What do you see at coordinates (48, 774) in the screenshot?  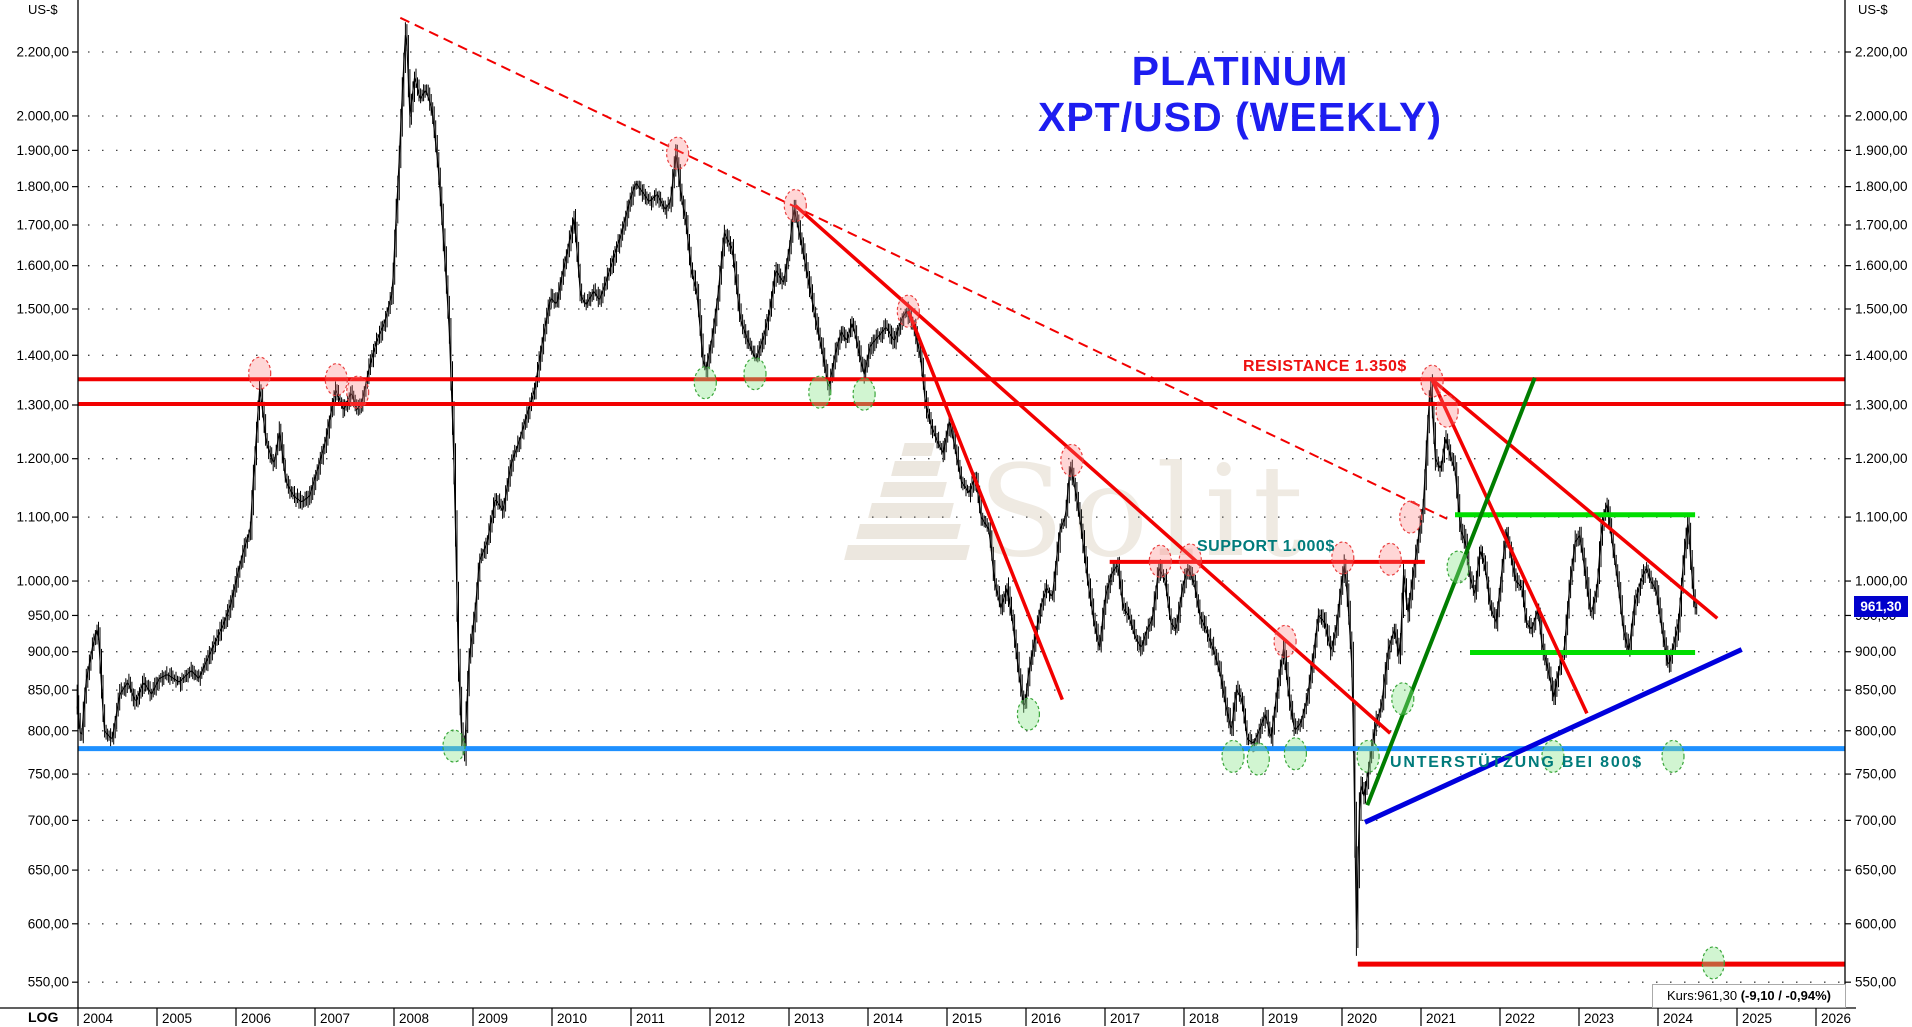 I see `svg-text: 750,00` at bounding box center [48, 774].